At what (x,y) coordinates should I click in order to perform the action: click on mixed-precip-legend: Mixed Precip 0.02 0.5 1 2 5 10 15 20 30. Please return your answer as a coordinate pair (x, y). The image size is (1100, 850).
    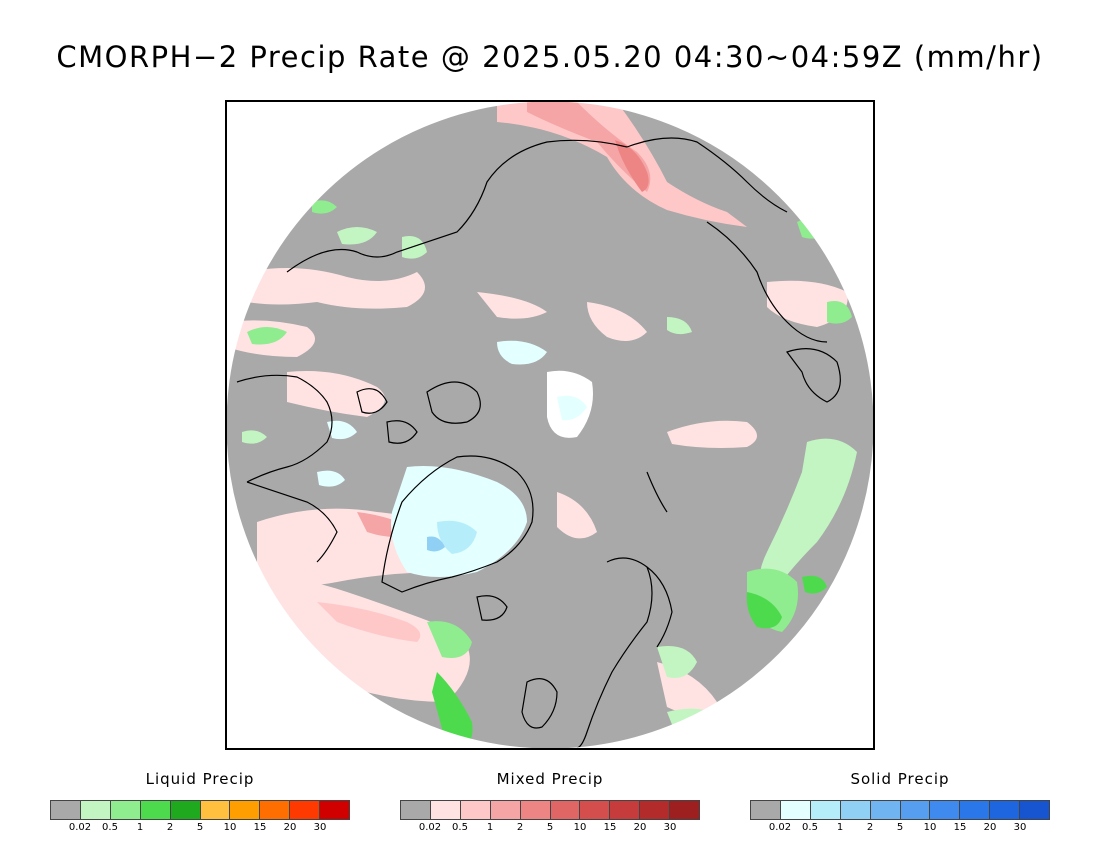
    Looking at the image, I should click on (550, 803).